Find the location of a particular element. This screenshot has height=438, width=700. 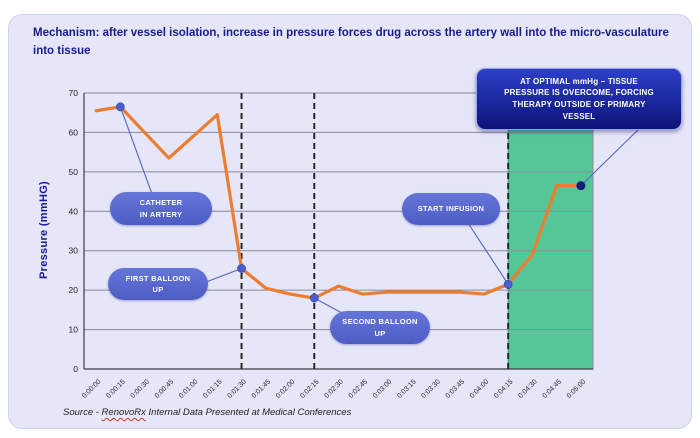

source-prefix: Source - is located at coordinates (82, 412).